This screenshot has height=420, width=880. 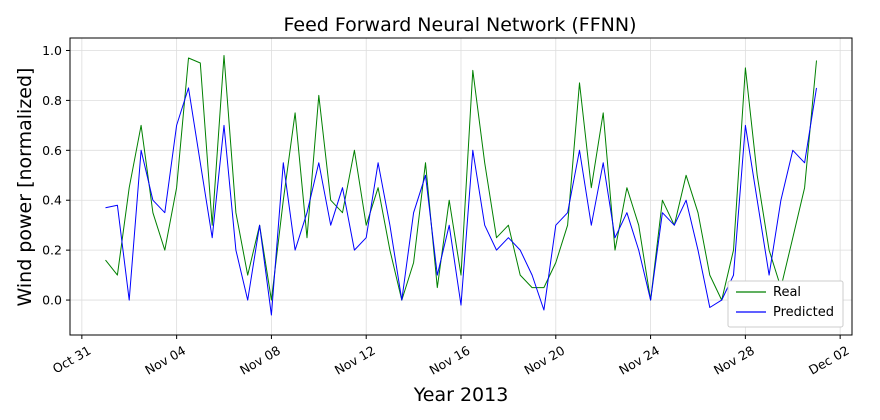 I want to click on y-tick-label: 0.6, so click(x=52, y=150).